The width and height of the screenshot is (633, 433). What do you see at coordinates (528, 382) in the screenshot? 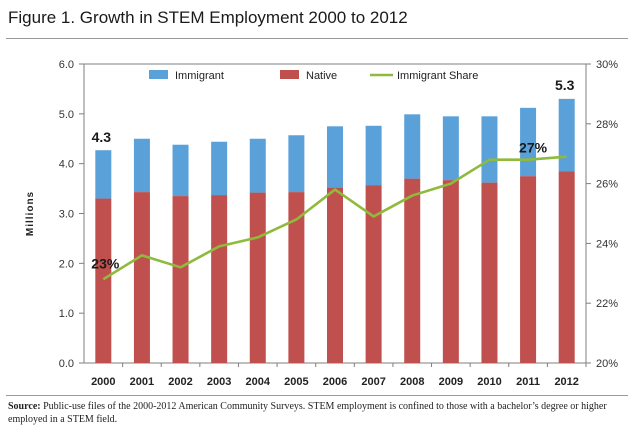
I see `x-tick-label: 2011` at bounding box center [528, 382].